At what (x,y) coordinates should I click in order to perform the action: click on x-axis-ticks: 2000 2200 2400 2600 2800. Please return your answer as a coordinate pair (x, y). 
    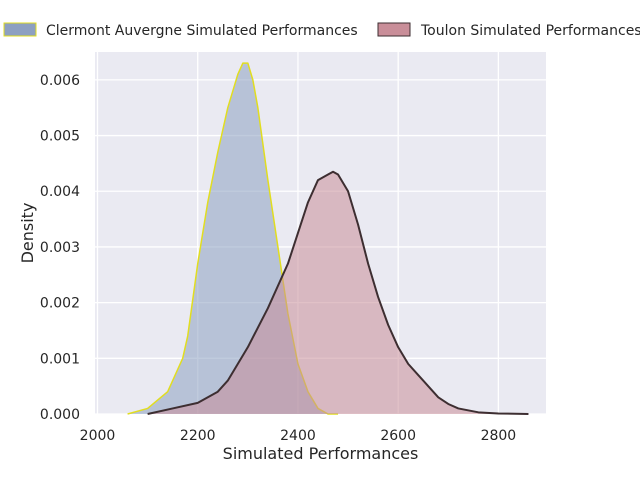
    Looking at the image, I should click on (298, 436).